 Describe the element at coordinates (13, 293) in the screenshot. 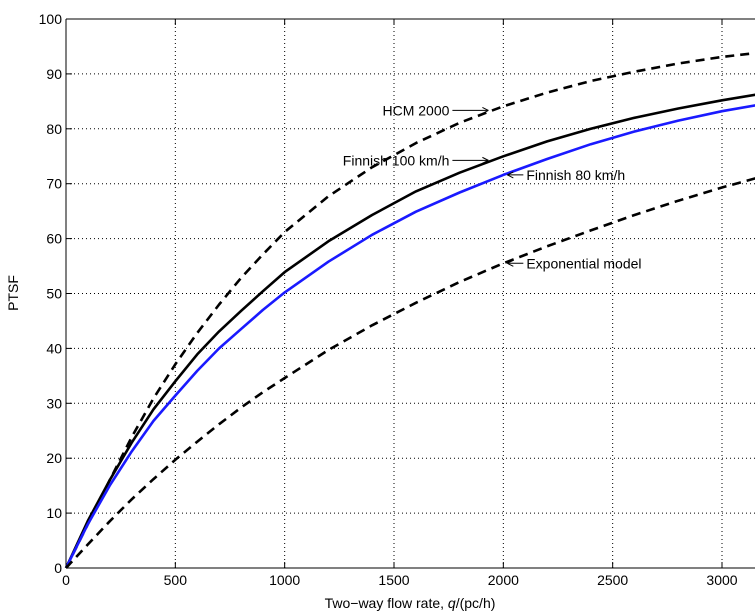

I see `y-axis-label: PTSF` at that location.